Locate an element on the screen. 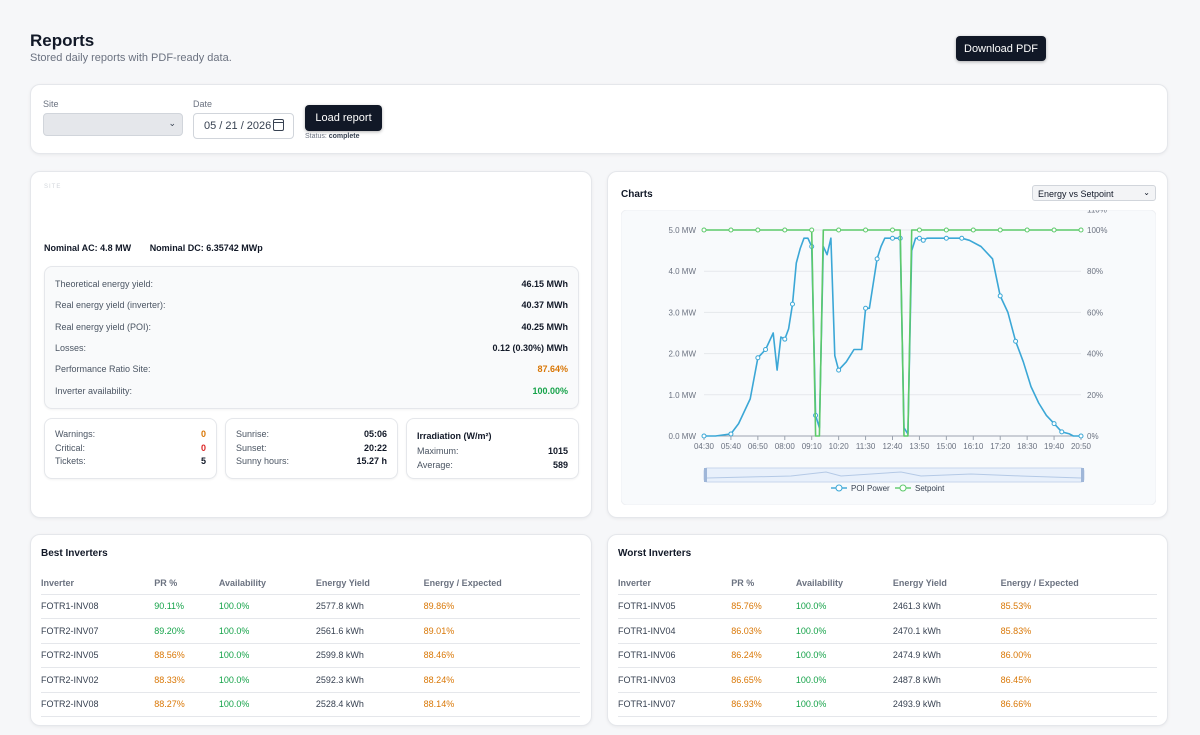 This screenshot has width=1200, height=735. zoom-slider-track is located at coordinates (894, 475).